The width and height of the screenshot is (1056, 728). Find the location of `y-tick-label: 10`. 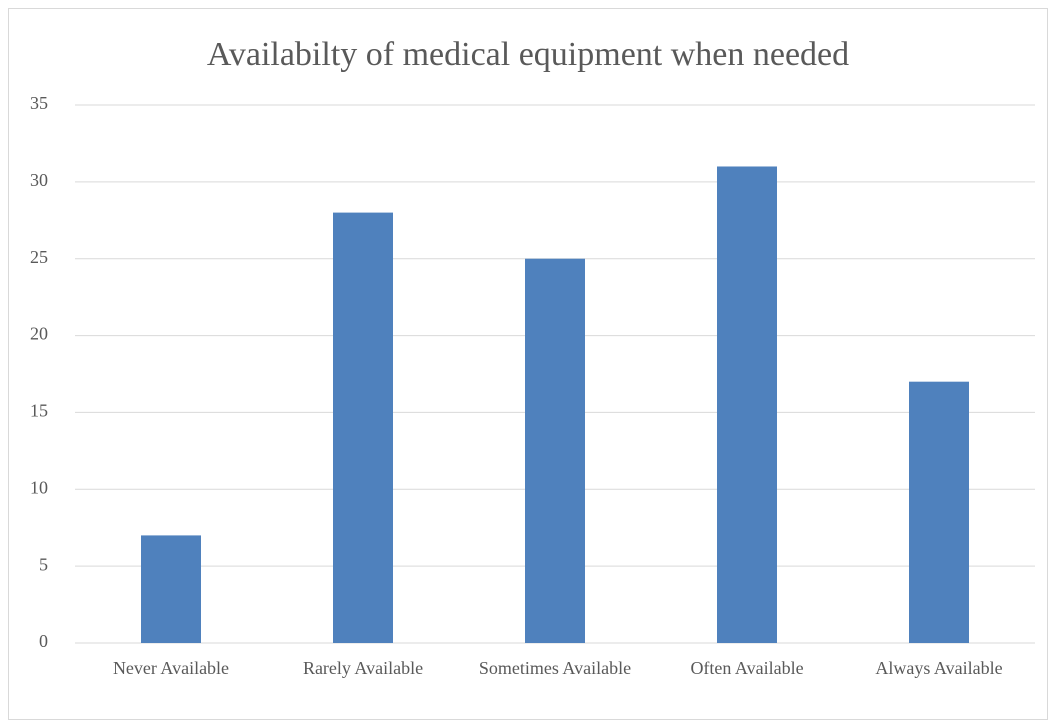

y-tick-label: 10 is located at coordinates (39, 487).